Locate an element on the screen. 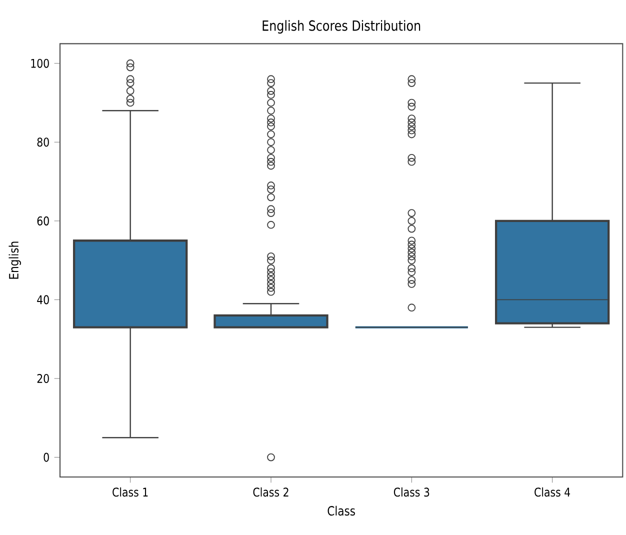 This screenshot has height=535, width=626. y-axis-title: English is located at coordinates (14, 260).